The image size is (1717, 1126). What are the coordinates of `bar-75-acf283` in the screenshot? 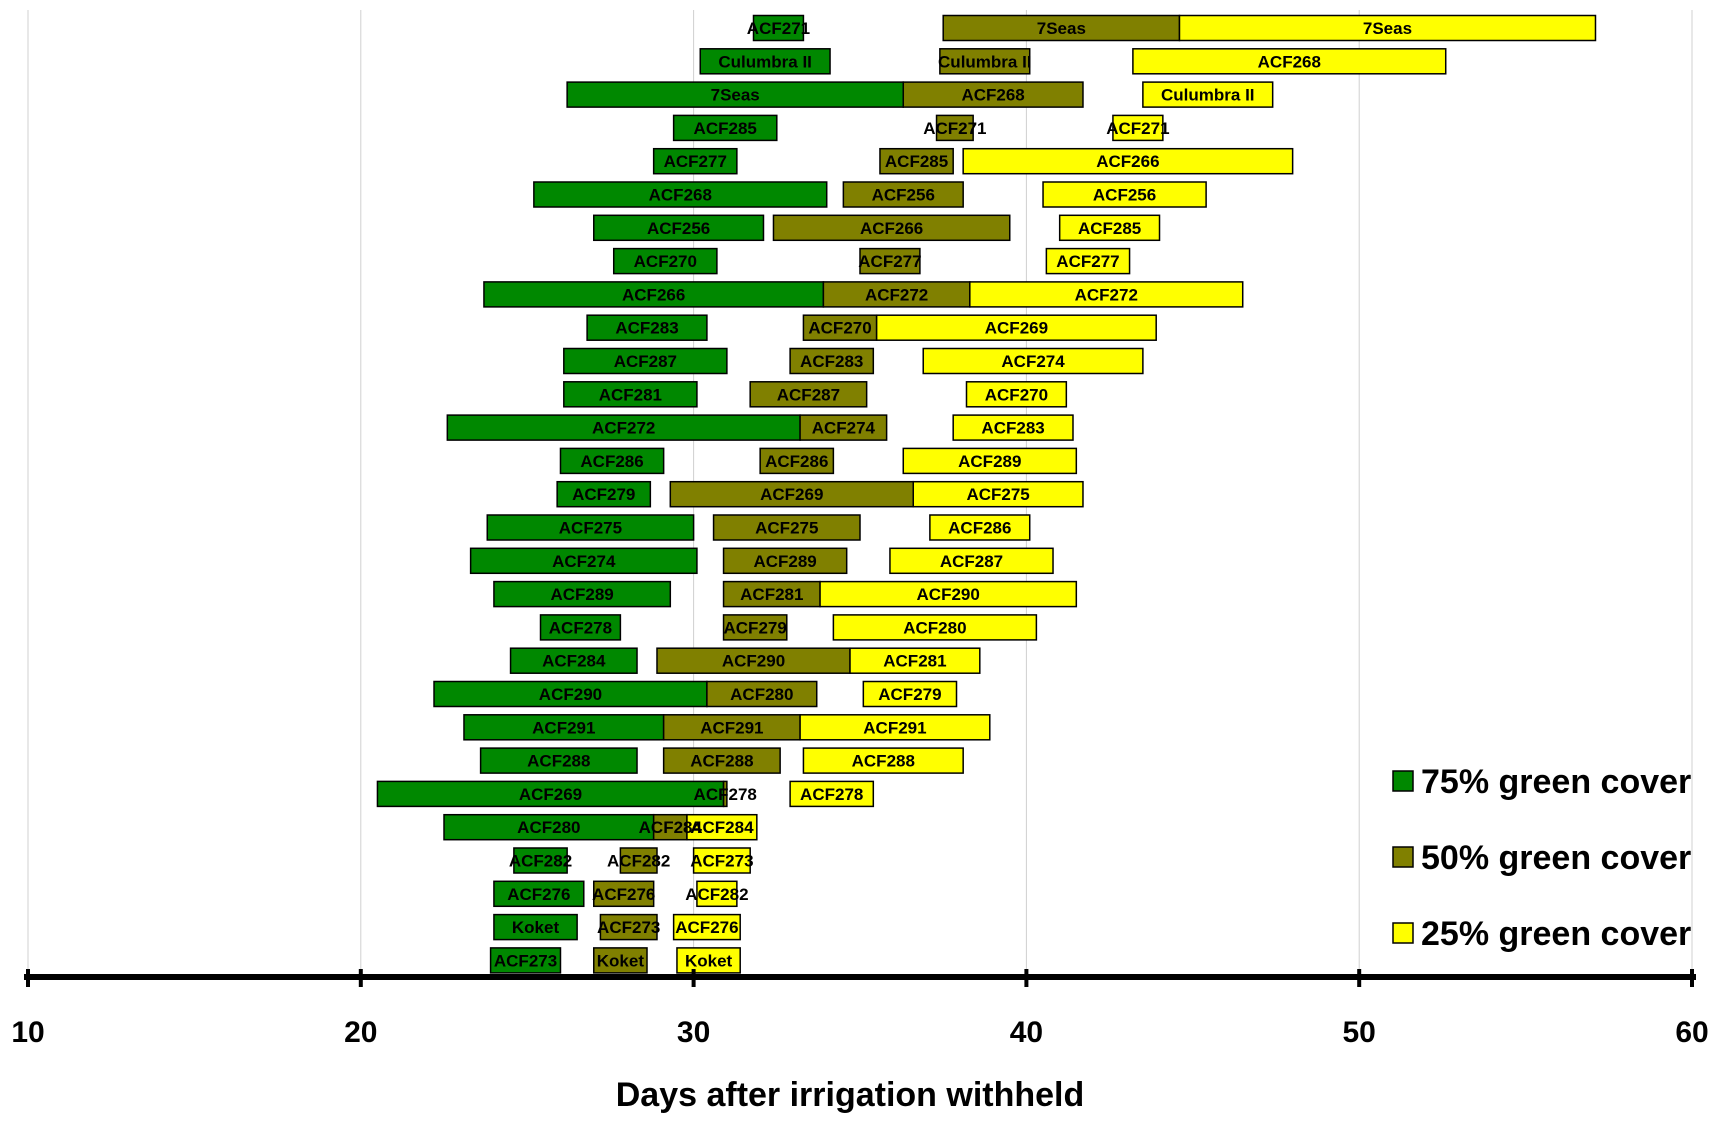 It's located at (647, 327).